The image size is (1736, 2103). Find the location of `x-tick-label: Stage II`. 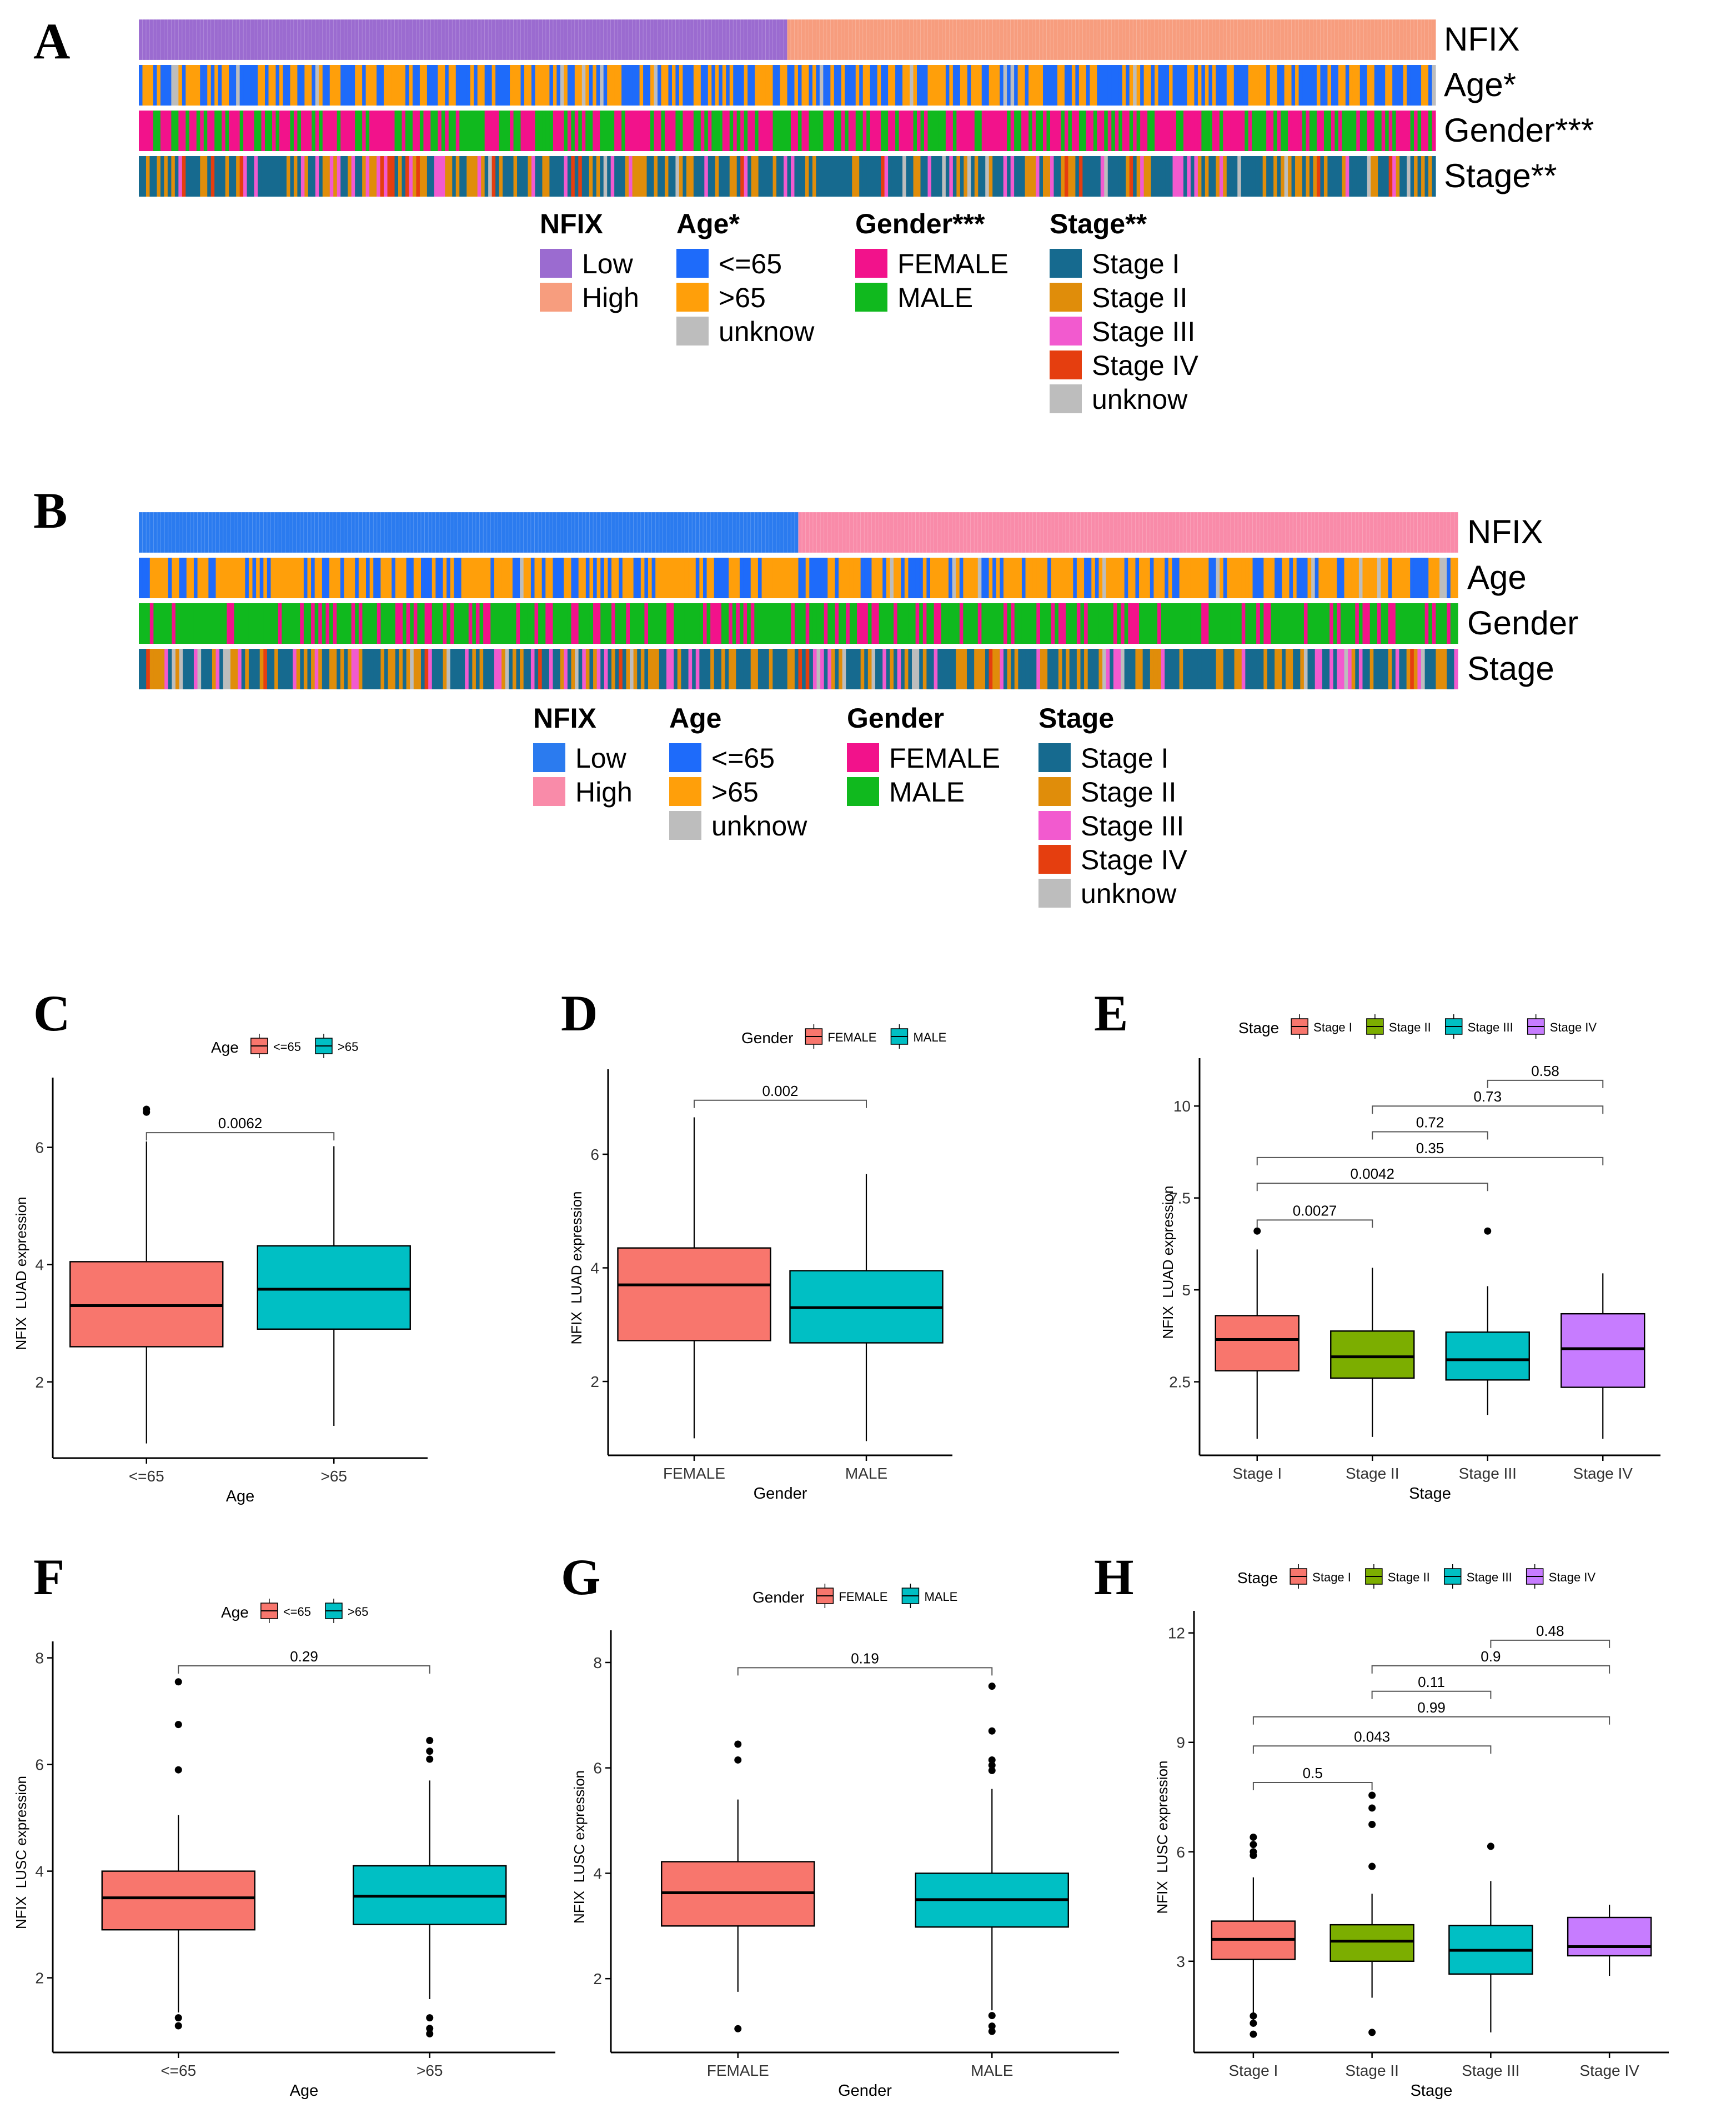

x-tick-label: Stage II is located at coordinates (1372, 1473).